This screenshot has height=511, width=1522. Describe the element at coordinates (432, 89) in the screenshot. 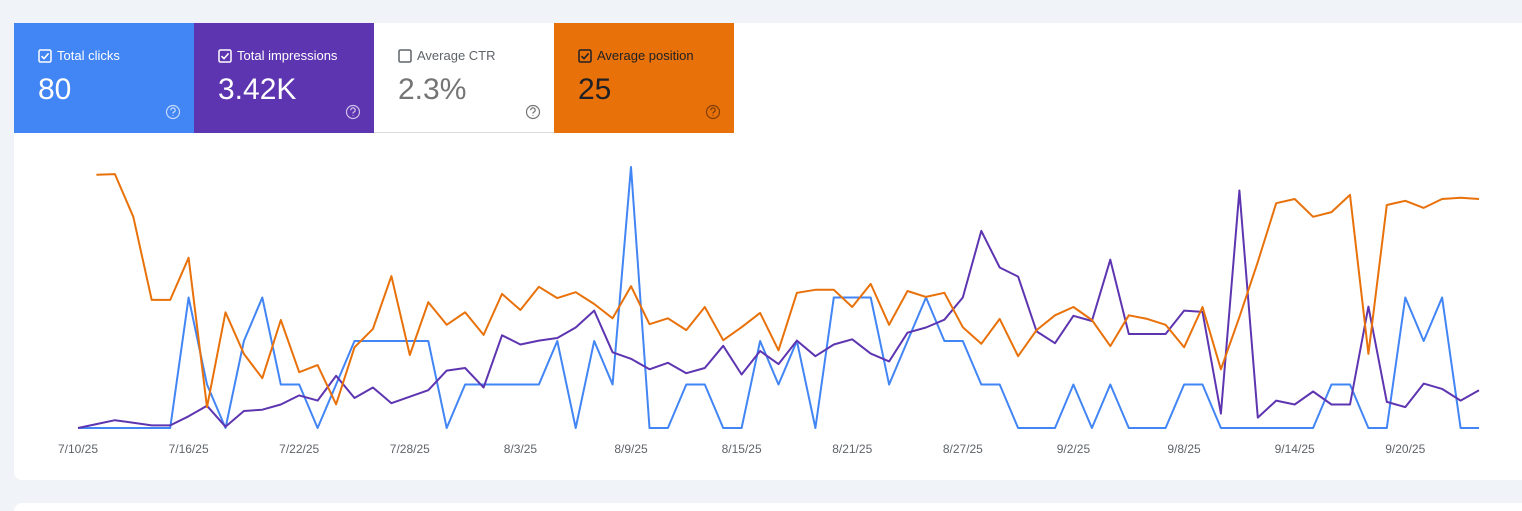

I see `metric-value: 2.3%` at that location.